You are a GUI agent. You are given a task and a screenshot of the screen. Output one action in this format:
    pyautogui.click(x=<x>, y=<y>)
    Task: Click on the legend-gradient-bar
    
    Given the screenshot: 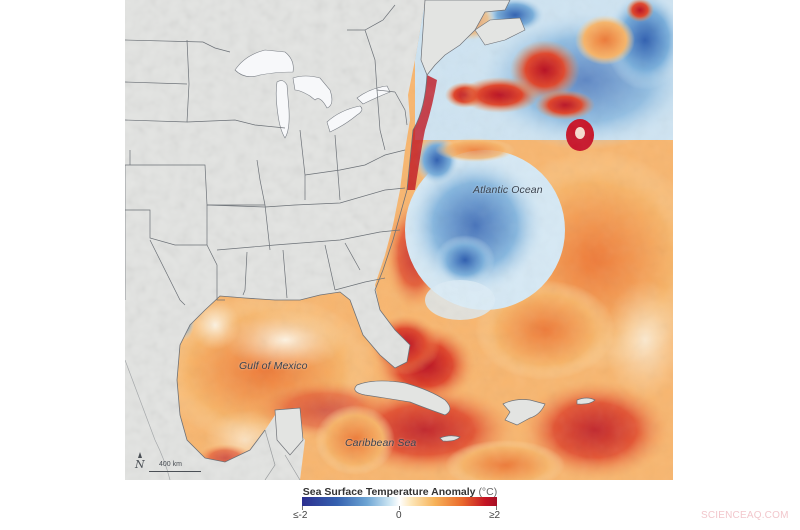 What is the action you would take?
    pyautogui.click(x=399, y=501)
    